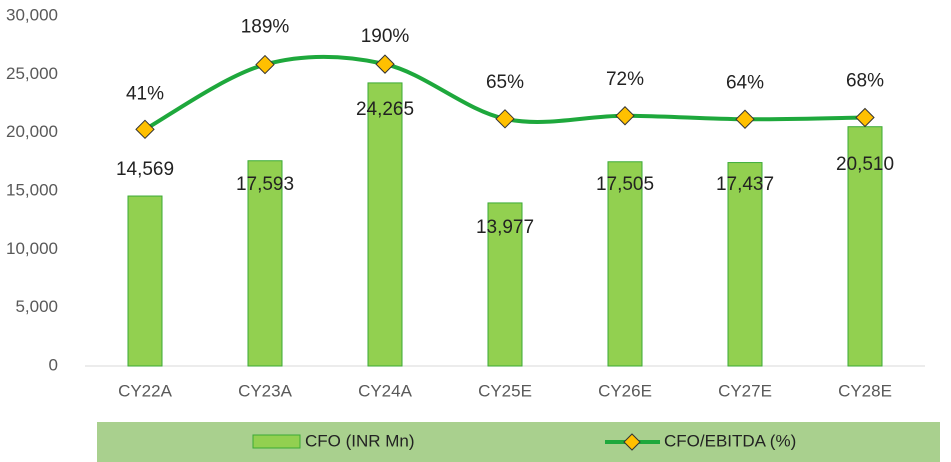 This screenshot has width=951, height=462. Describe the element at coordinates (265, 184) in the screenshot. I see `data-label: 17,593` at that location.